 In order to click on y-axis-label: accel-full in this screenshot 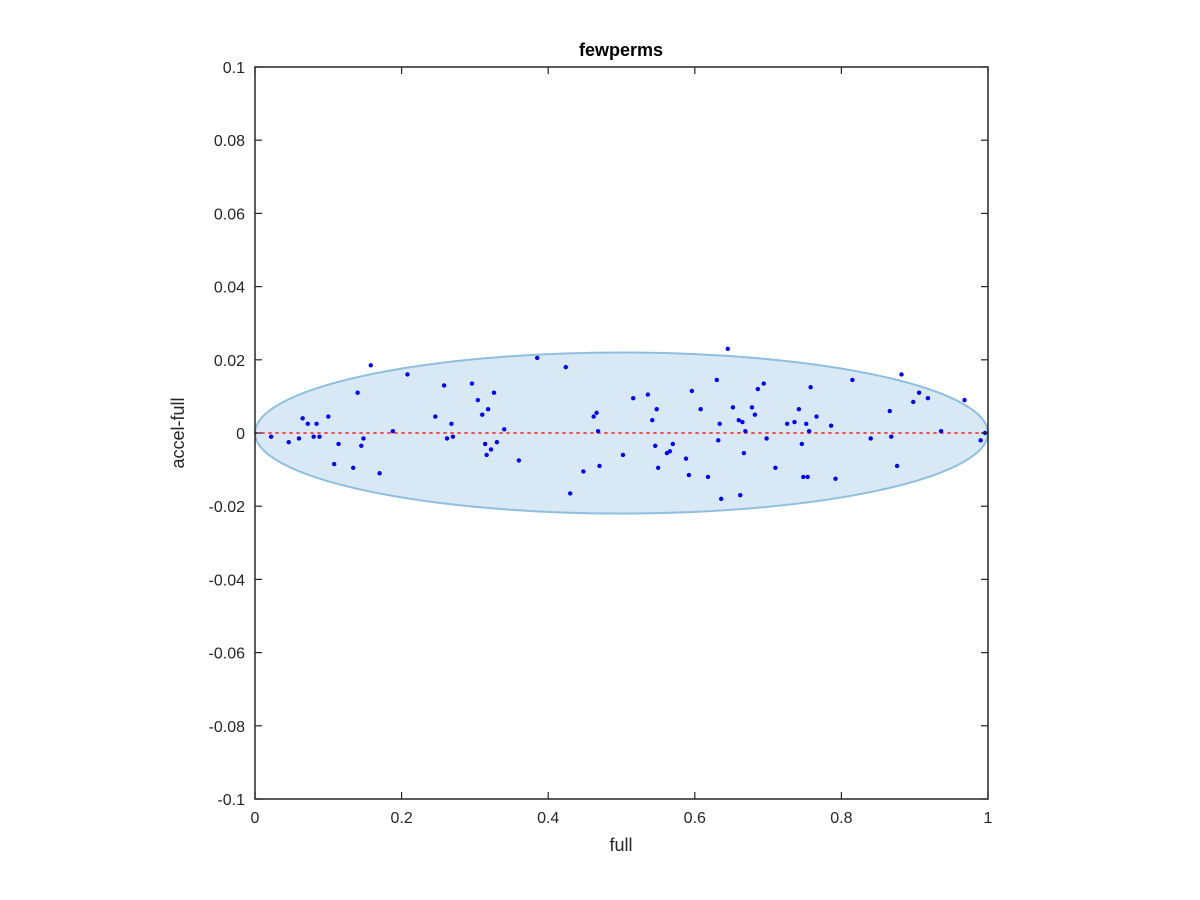, I will do `click(178, 432)`.